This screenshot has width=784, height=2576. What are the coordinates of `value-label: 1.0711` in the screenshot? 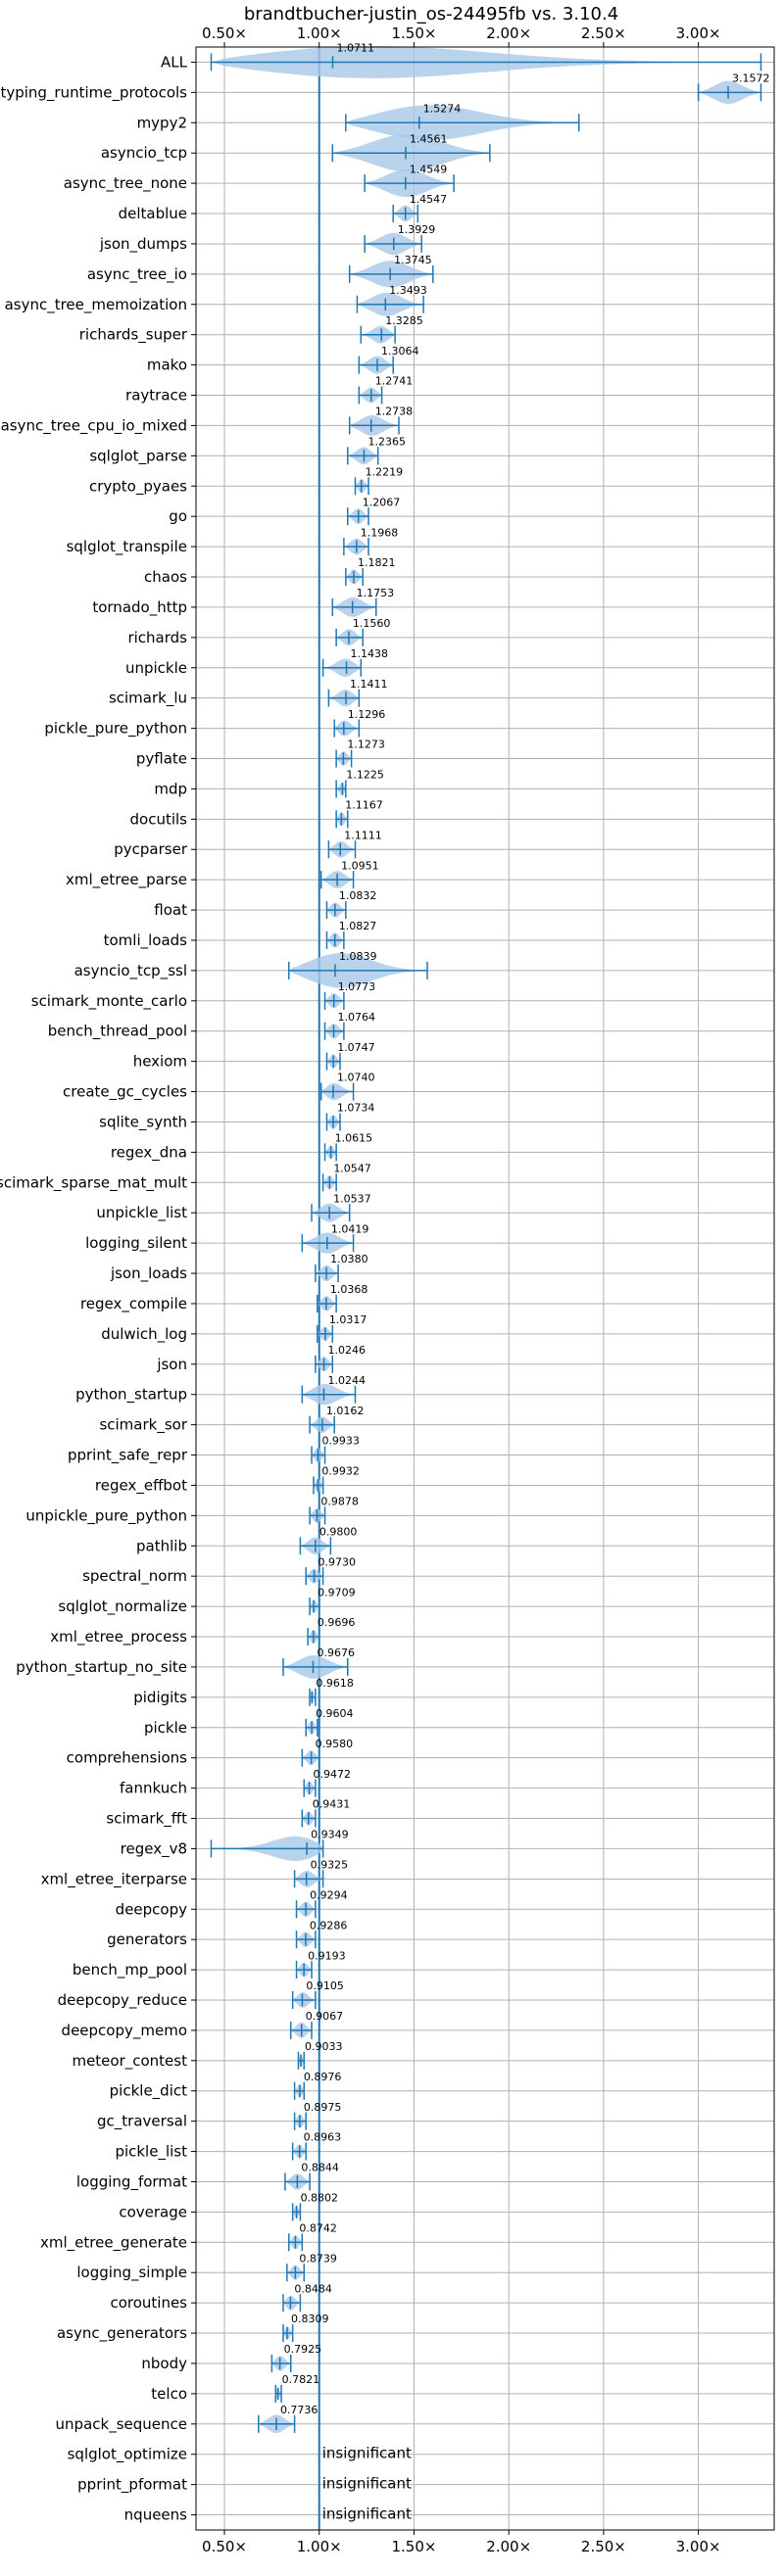 It's located at (355, 48).